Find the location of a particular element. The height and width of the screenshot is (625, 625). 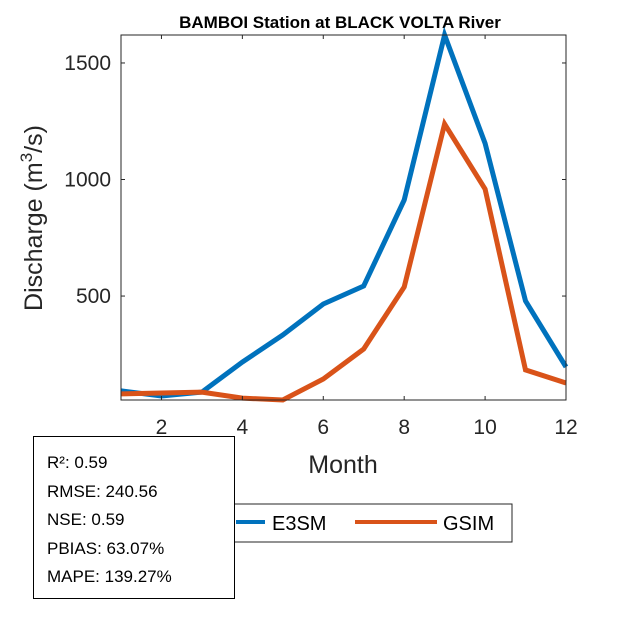

stat-mape: MAPE: 139.27% is located at coordinates (109, 576).